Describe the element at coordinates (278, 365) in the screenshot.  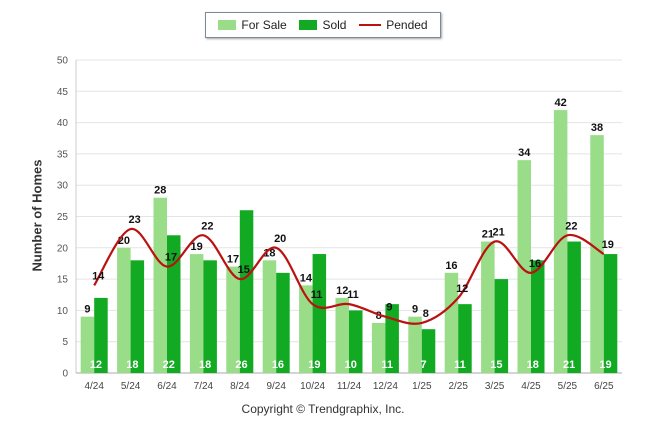
I see `data-label-sold: 16` at that location.